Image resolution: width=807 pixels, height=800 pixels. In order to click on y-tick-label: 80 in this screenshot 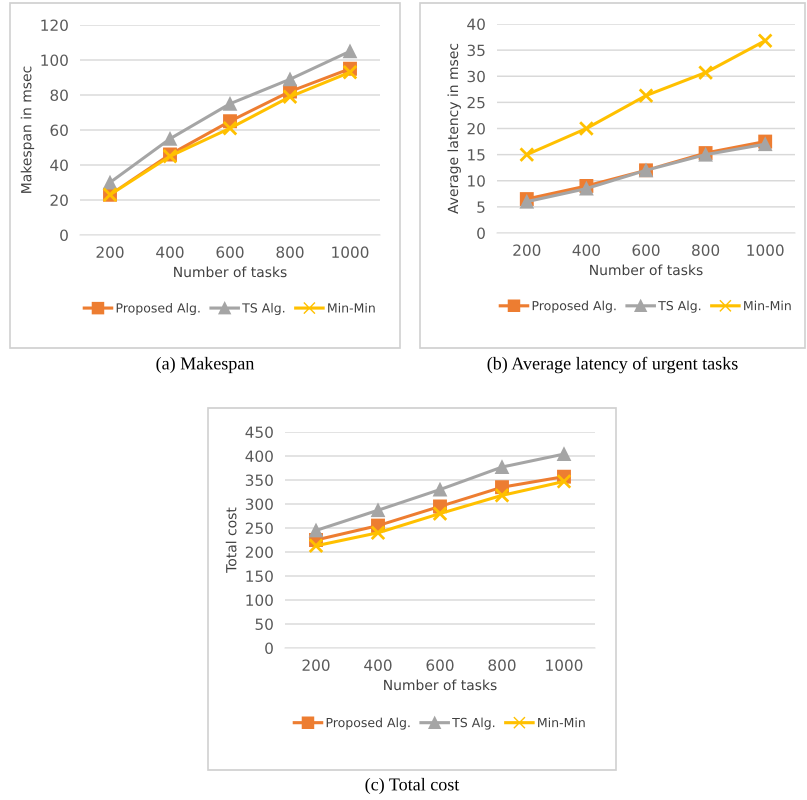, I will do `click(59, 95)`.